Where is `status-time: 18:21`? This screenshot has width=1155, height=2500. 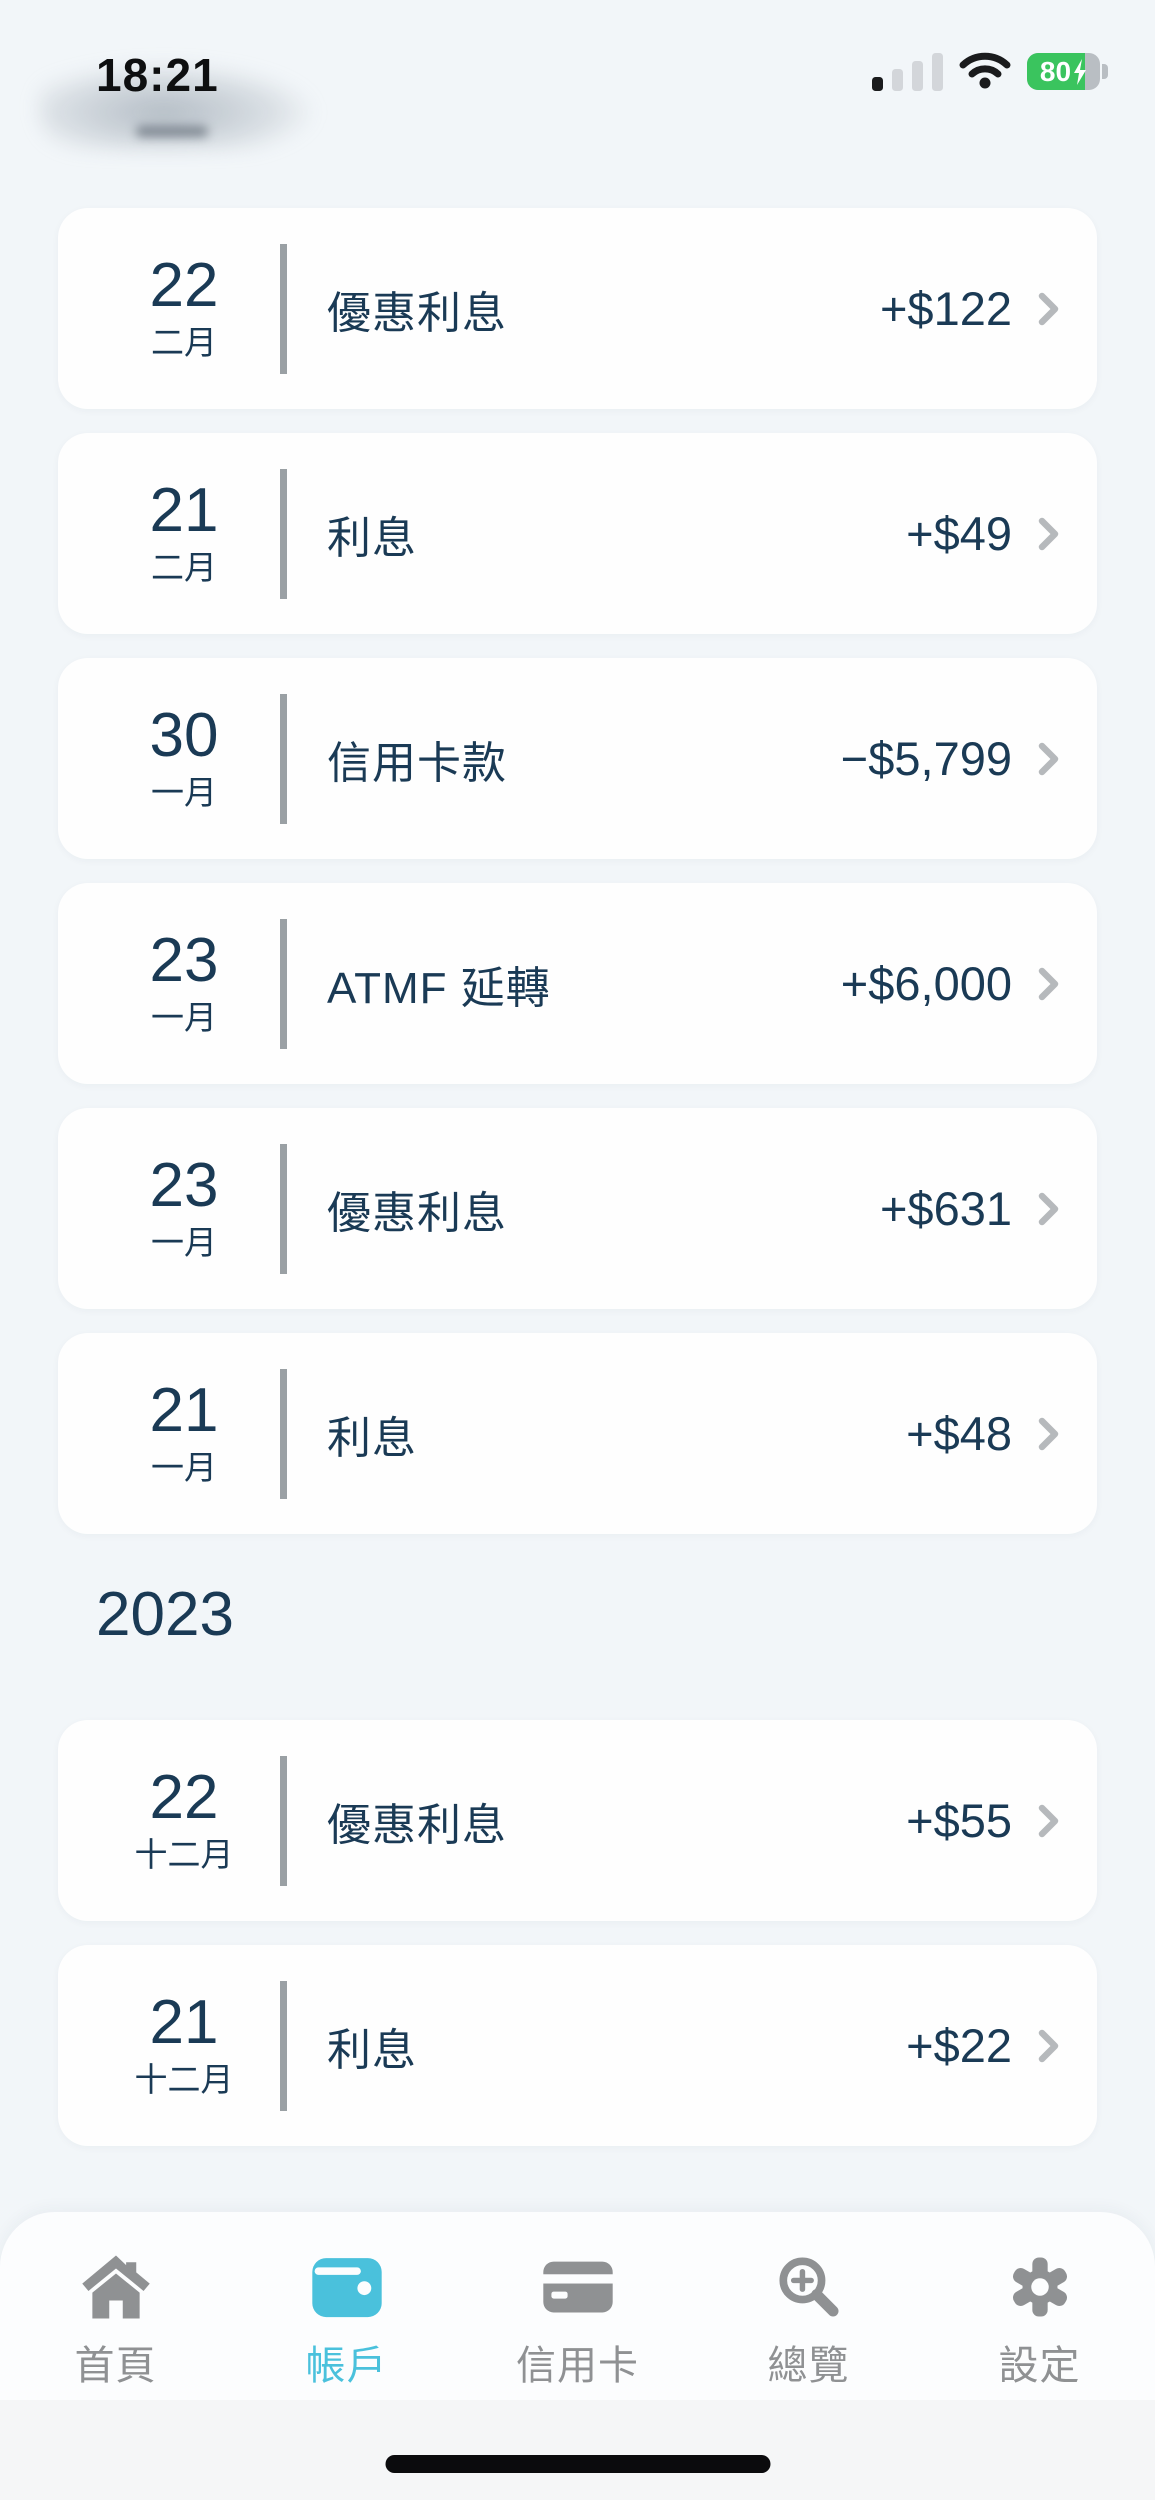 status-time: 18:21 is located at coordinates (157, 75).